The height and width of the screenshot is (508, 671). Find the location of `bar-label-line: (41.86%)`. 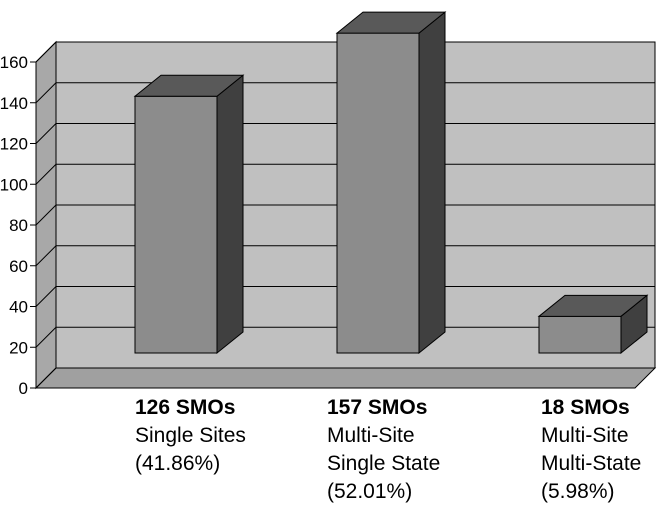

bar-label-line: (41.86%) is located at coordinates (178, 463).